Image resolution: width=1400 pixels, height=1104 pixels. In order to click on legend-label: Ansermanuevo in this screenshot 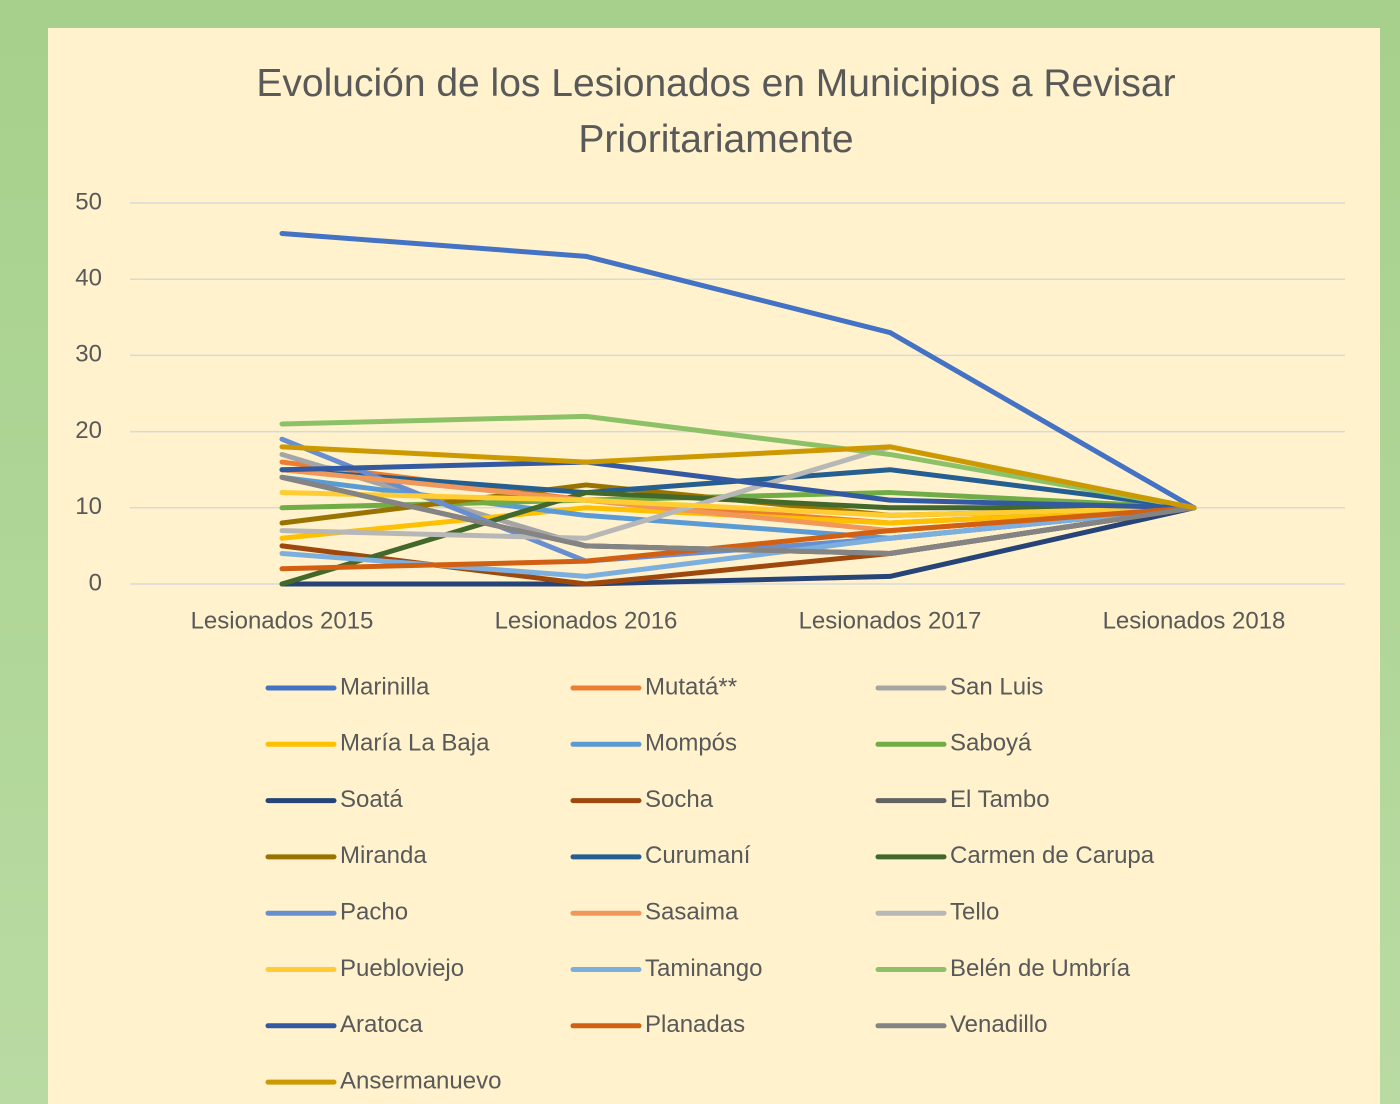, I will do `click(420, 1080)`.